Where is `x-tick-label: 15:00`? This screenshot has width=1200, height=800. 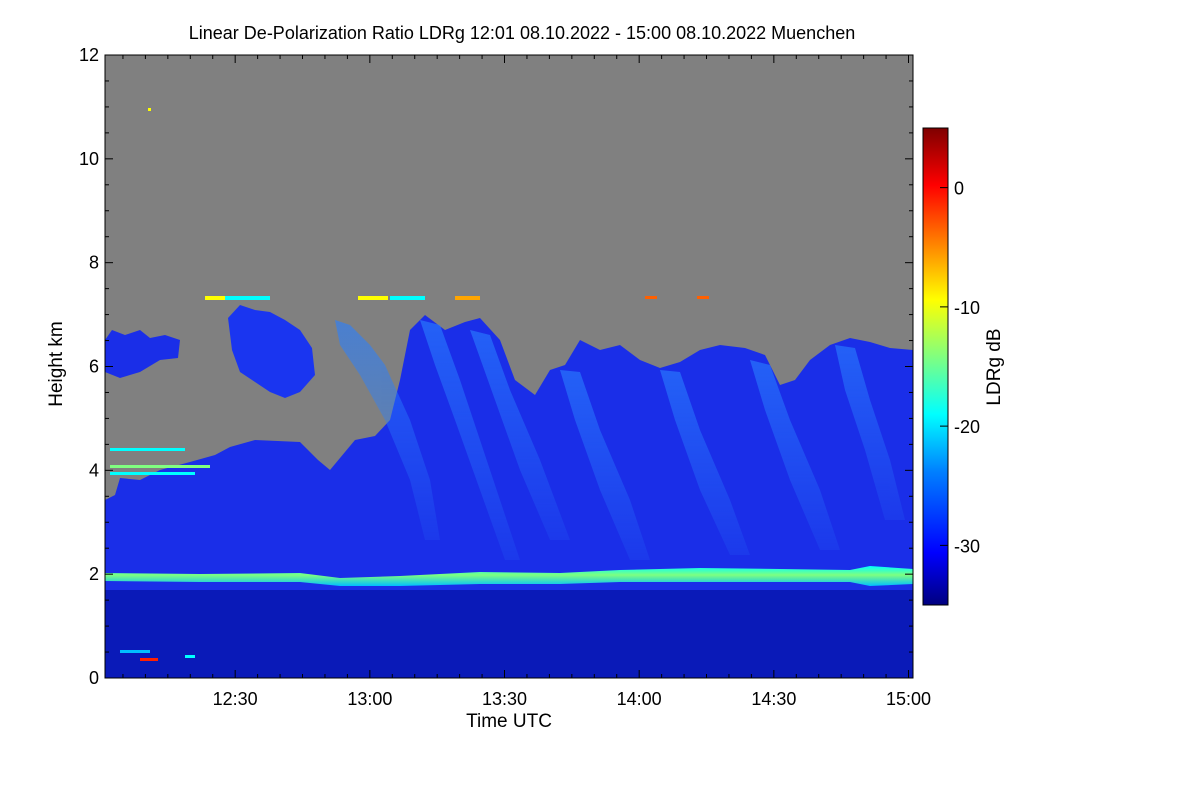 x-tick-label: 15:00 is located at coordinates (908, 699).